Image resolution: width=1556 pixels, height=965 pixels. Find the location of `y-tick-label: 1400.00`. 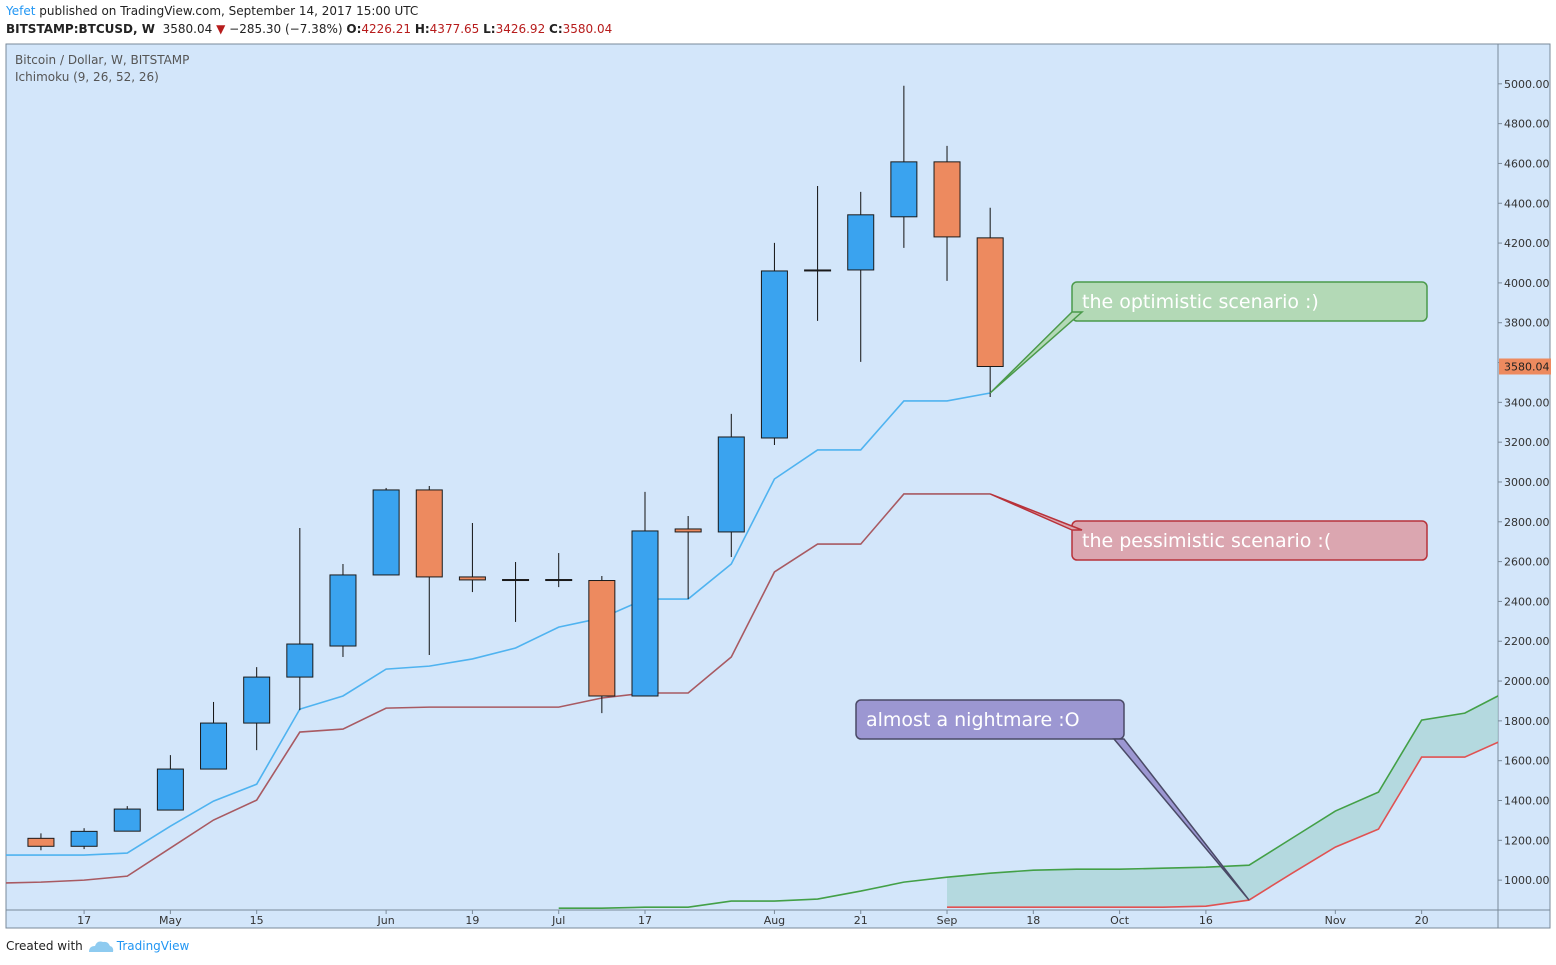

y-tick-label: 1400.00 is located at coordinates (1527, 801).